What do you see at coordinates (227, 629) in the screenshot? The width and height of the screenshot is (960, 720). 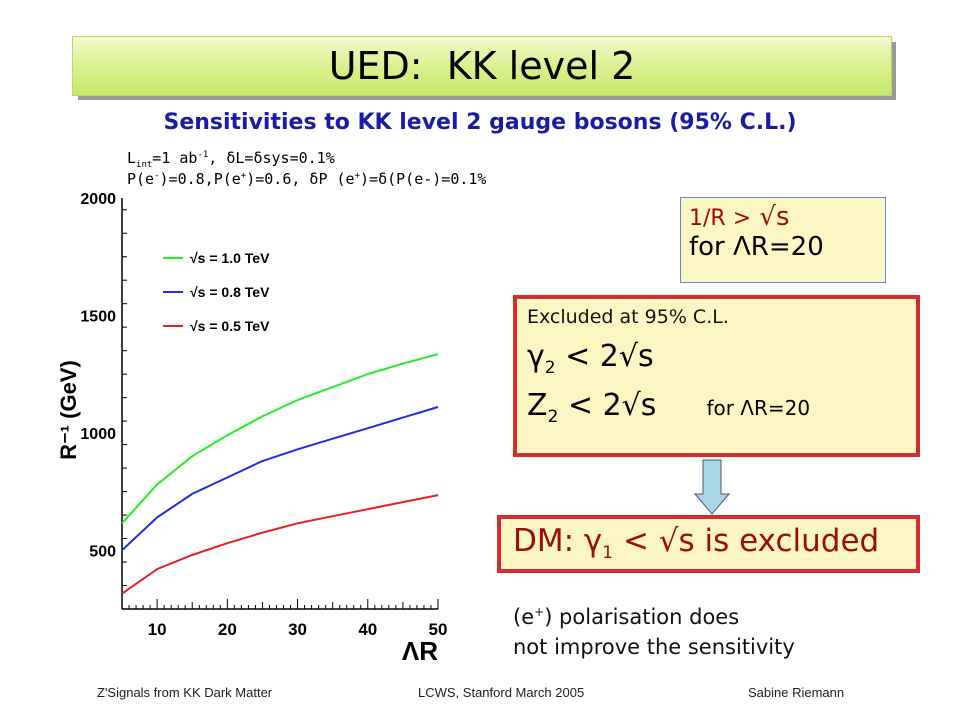 I see `x-tick-label: 20` at bounding box center [227, 629].